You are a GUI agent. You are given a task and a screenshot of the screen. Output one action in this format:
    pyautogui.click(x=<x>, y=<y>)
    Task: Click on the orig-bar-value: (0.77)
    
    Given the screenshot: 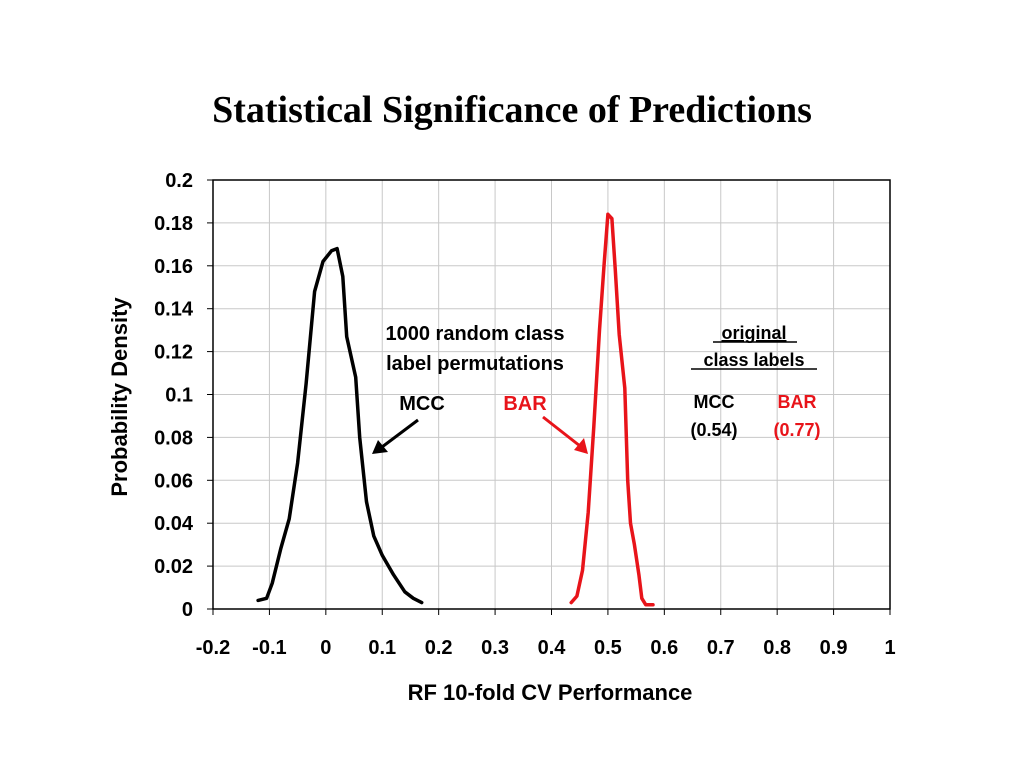 What is the action you would take?
    pyautogui.click(x=796, y=430)
    